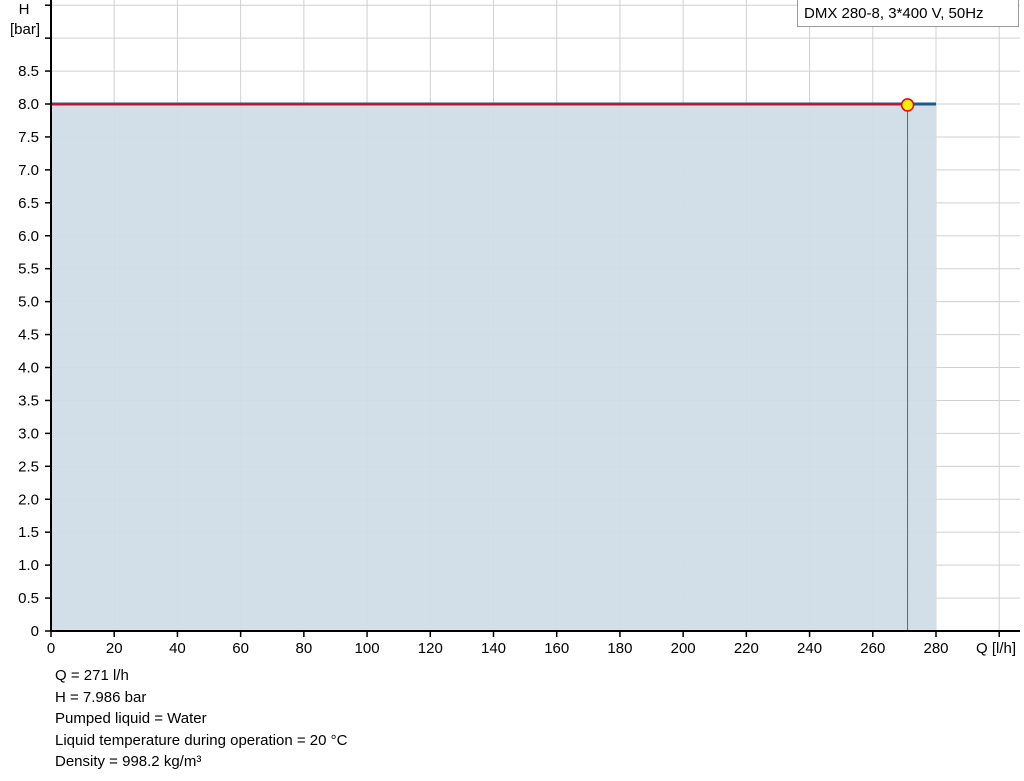  What do you see at coordinates (430, 648) in the screenshot?
I see `x-tick-label: 120` at bounding box center [430, 648].